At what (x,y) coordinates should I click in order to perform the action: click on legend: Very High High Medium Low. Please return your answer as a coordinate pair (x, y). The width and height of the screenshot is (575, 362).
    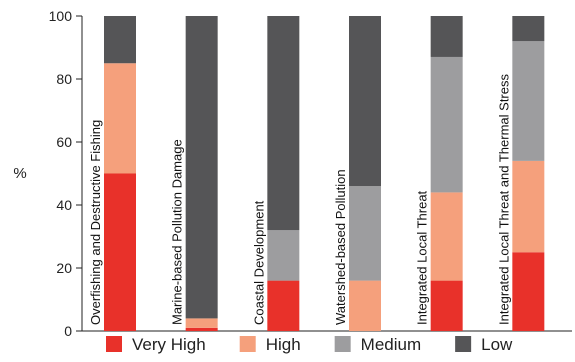
    Looking at the image, I should click on (309, 344).